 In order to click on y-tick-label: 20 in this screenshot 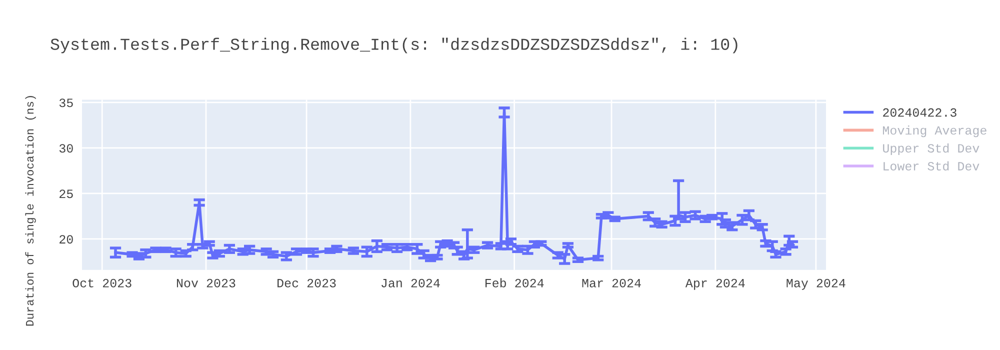, I will do `click(66, 239)`.